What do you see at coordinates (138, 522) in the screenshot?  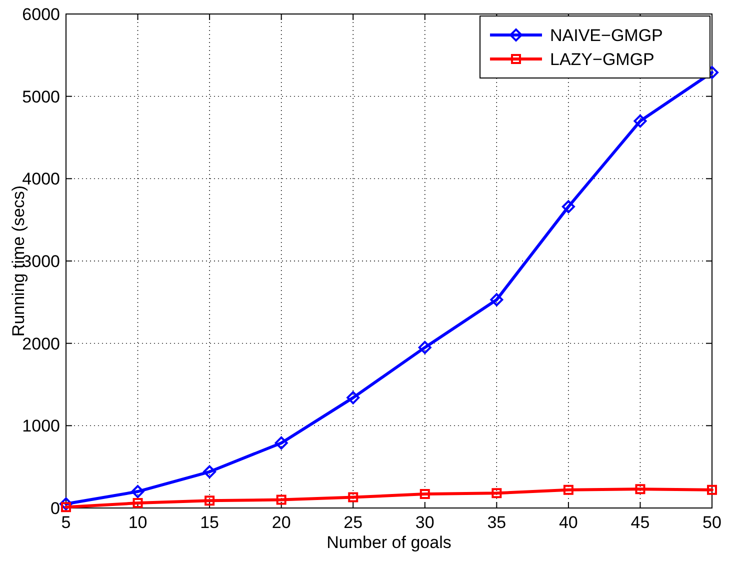 I see `x-tick-label: 10` at bounding box center [138, 522].